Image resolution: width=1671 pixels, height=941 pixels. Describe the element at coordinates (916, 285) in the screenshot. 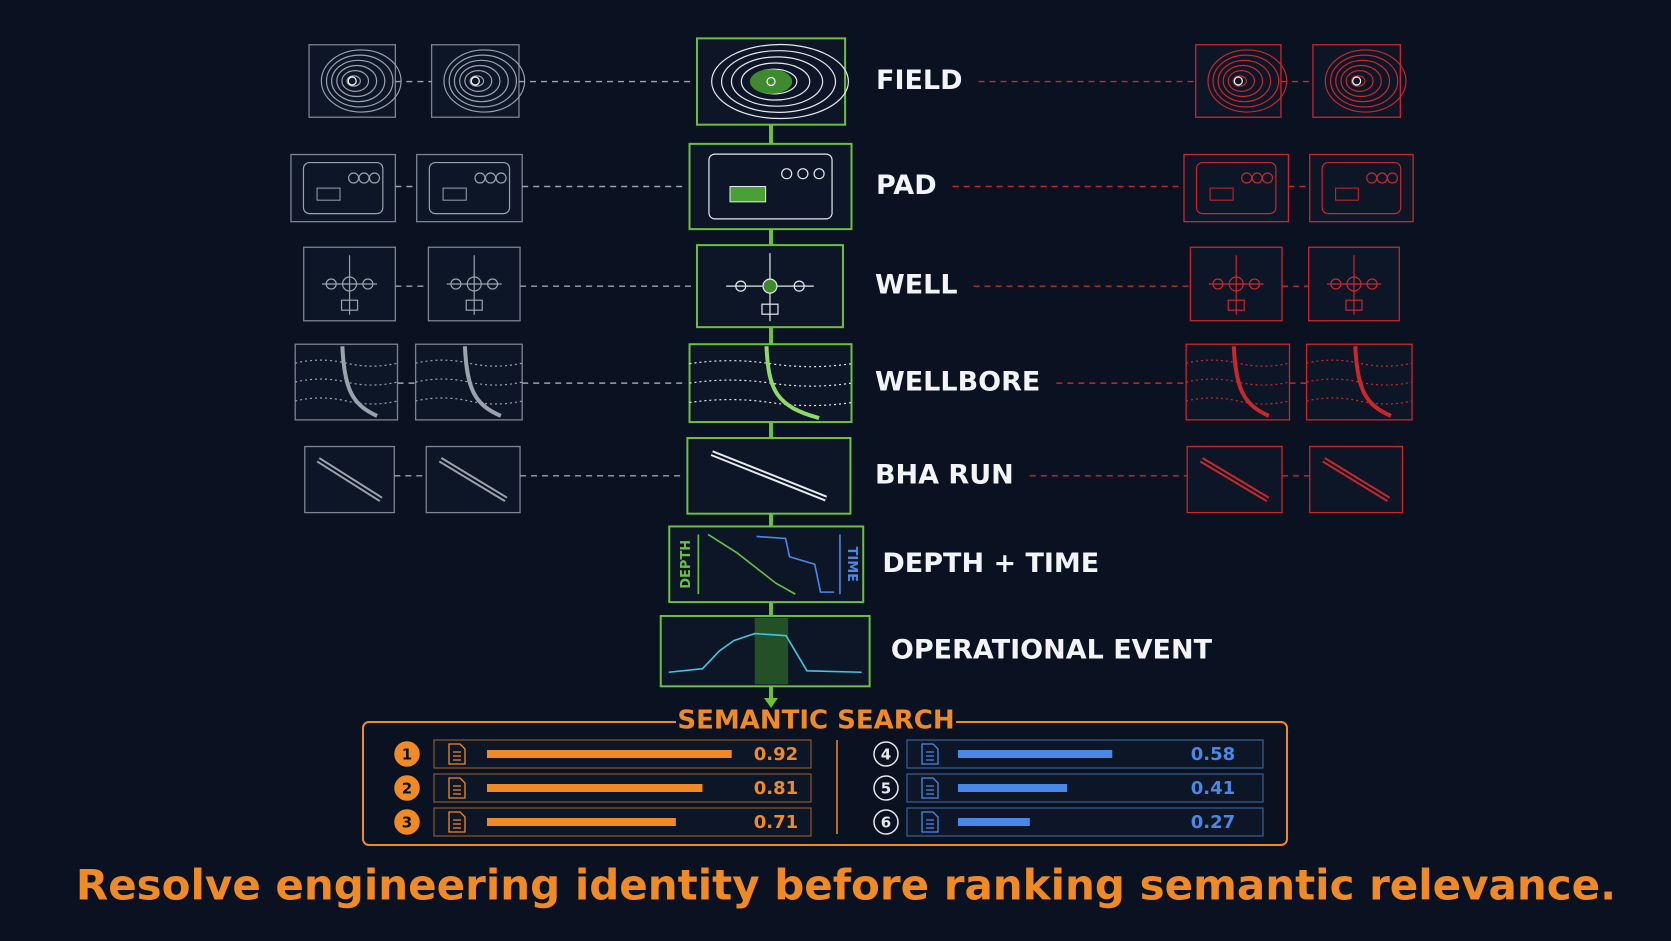

I see `level-label: WELL` at that location.